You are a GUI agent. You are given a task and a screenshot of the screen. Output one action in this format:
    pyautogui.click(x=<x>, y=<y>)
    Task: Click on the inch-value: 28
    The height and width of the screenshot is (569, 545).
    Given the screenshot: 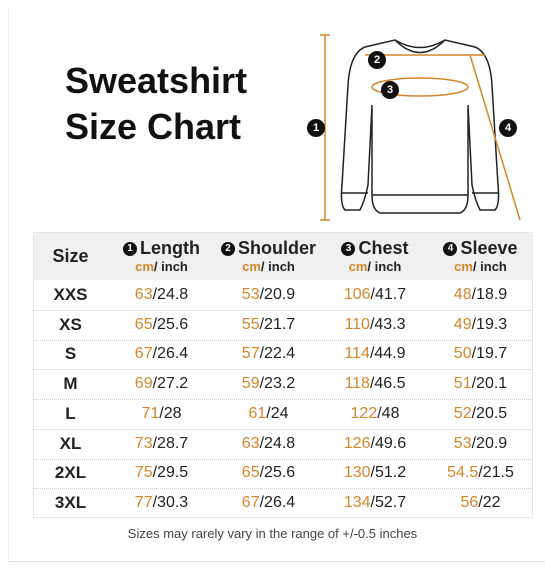 What is the action you would take?
    pyautogui.click(x=172, y=413)
    